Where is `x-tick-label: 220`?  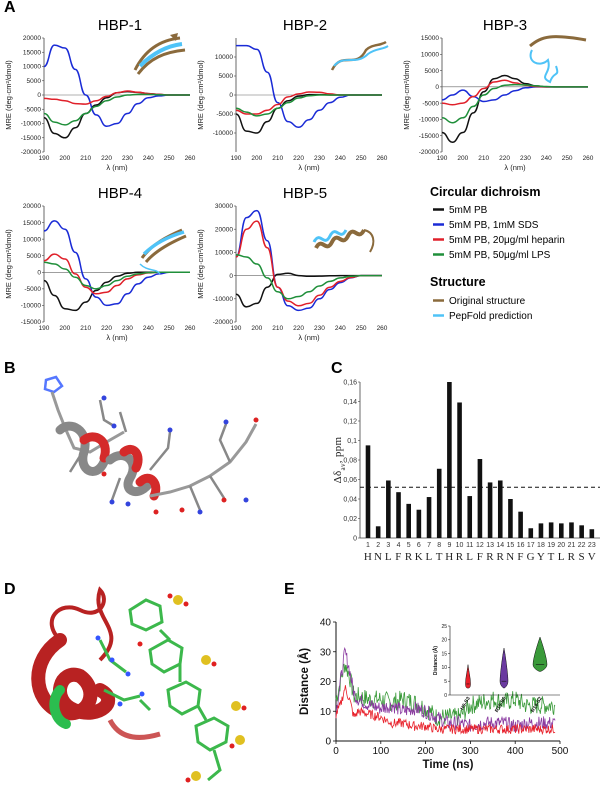
x-tick-label: 220 is located at coordinates (106, 328).